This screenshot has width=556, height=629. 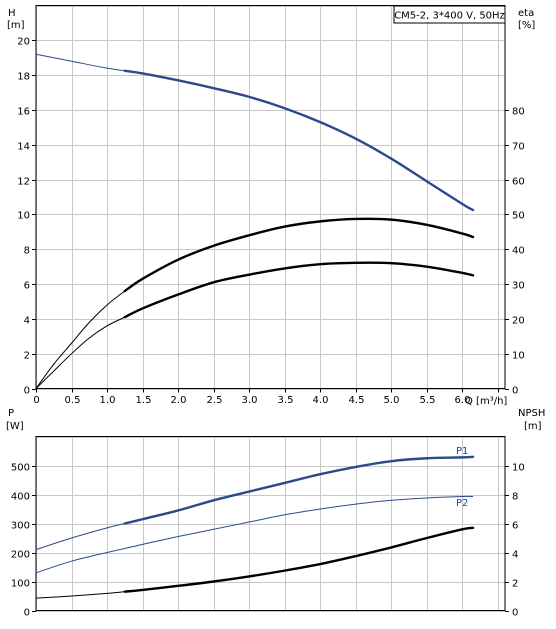 I want to click on npsh-curve-bold, so click(x=299, y=559).